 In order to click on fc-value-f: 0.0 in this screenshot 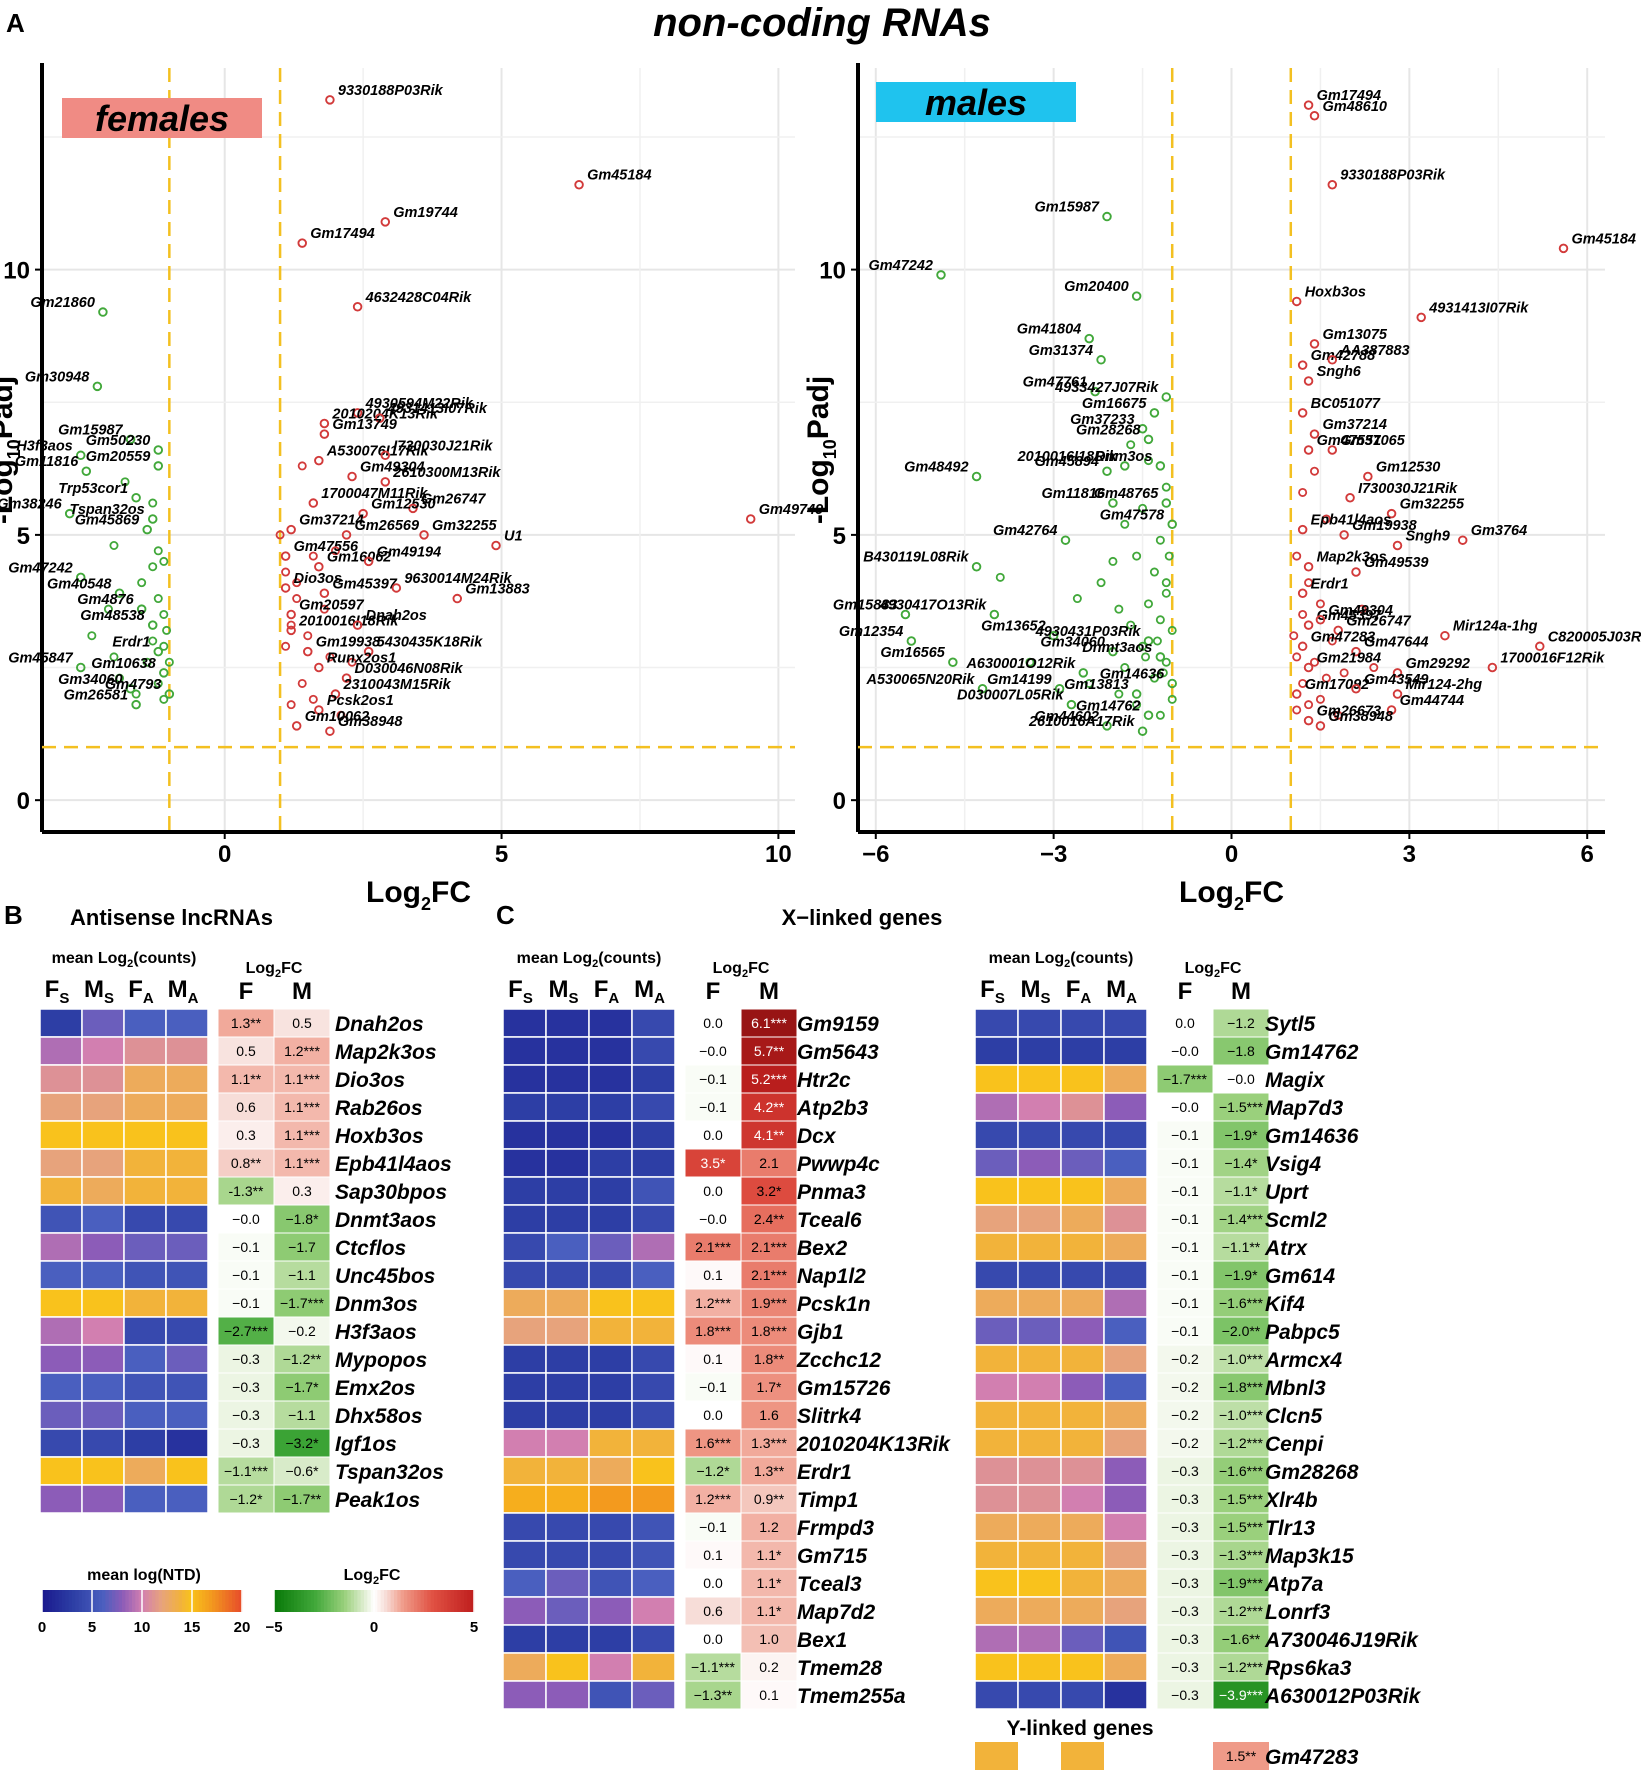, I will do `click(1185, 1023)`.